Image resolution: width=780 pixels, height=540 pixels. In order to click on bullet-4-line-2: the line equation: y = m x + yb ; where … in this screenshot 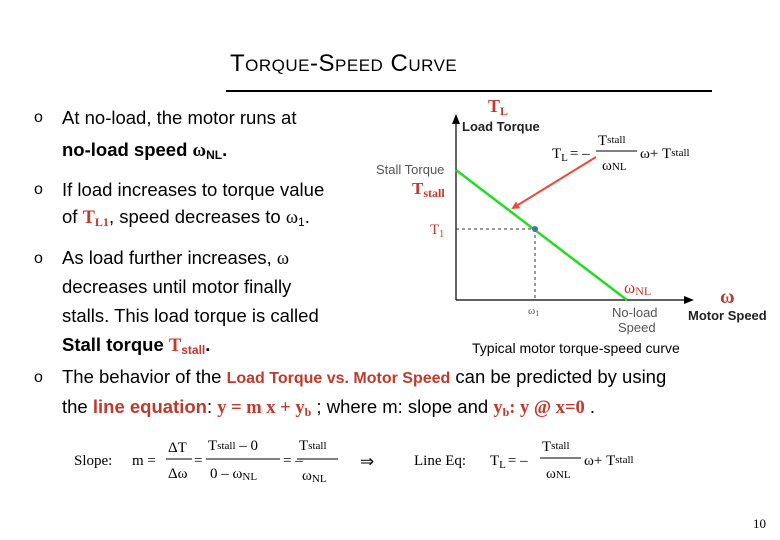, I will do `click(329, 407)`.